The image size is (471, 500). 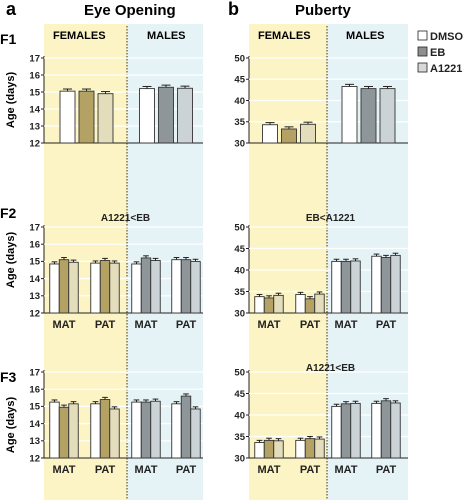 I want to click on y-tick-label: 13, so click(x=34, y=126).